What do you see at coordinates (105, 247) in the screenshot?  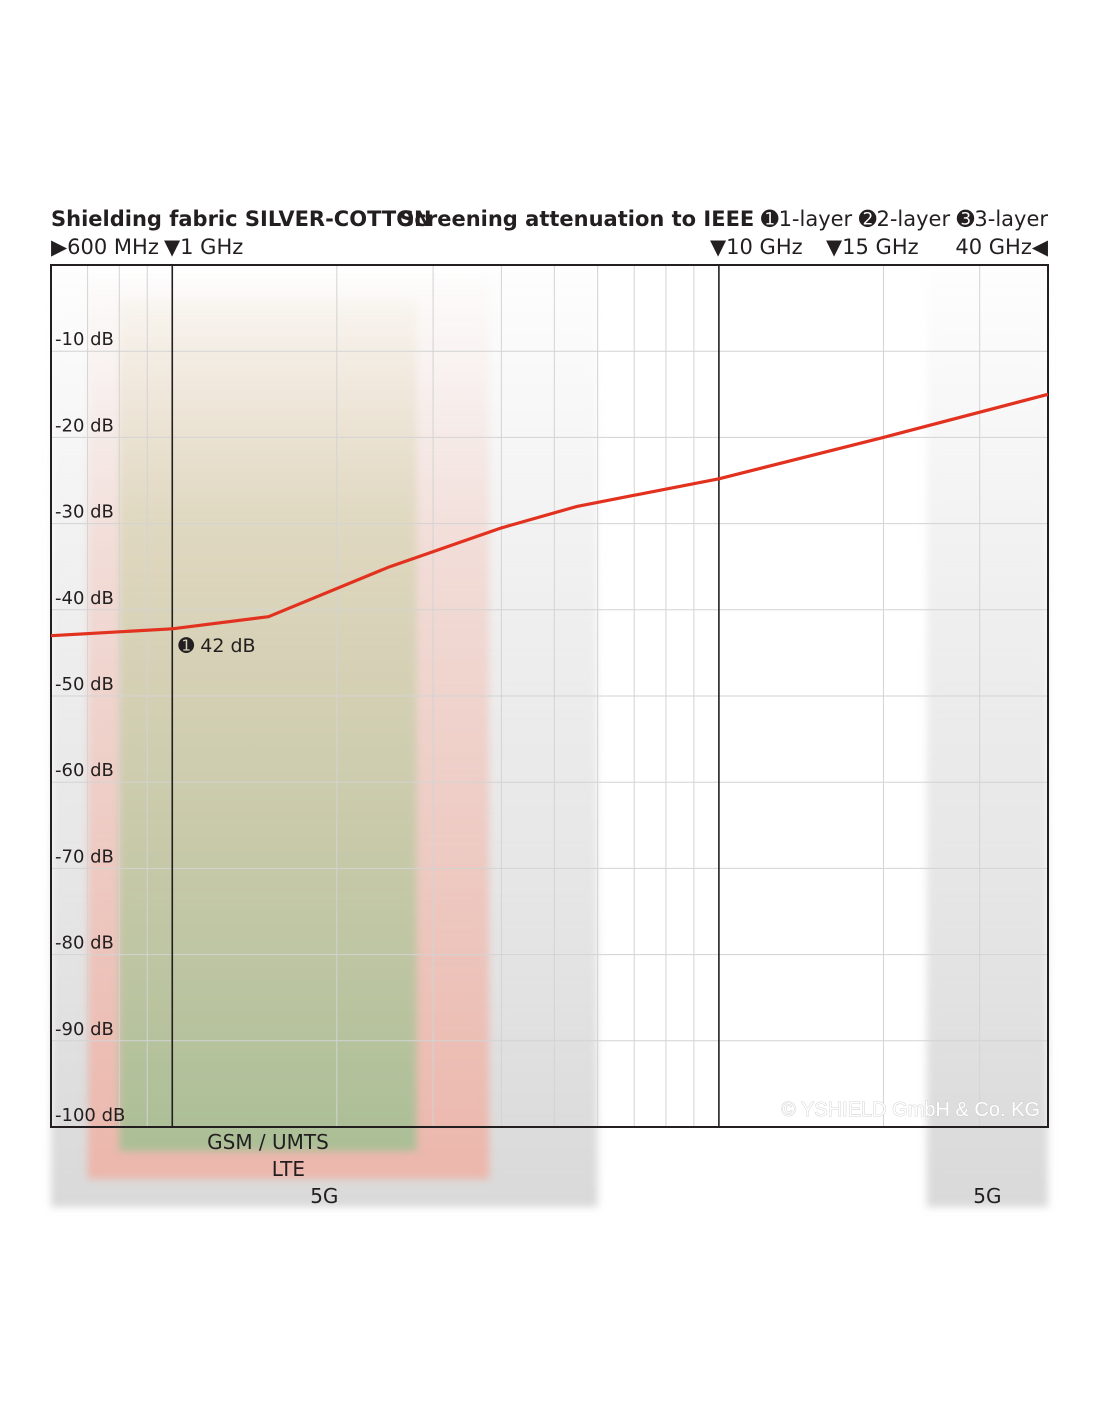 I see `marker-600mhz: ▶600 MHz` at bounding box center [105, 247].